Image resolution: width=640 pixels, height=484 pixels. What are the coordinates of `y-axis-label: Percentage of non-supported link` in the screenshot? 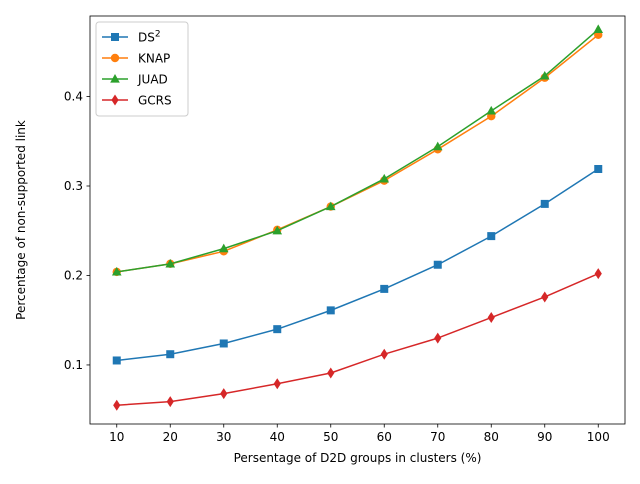 It's located at (21, 220).